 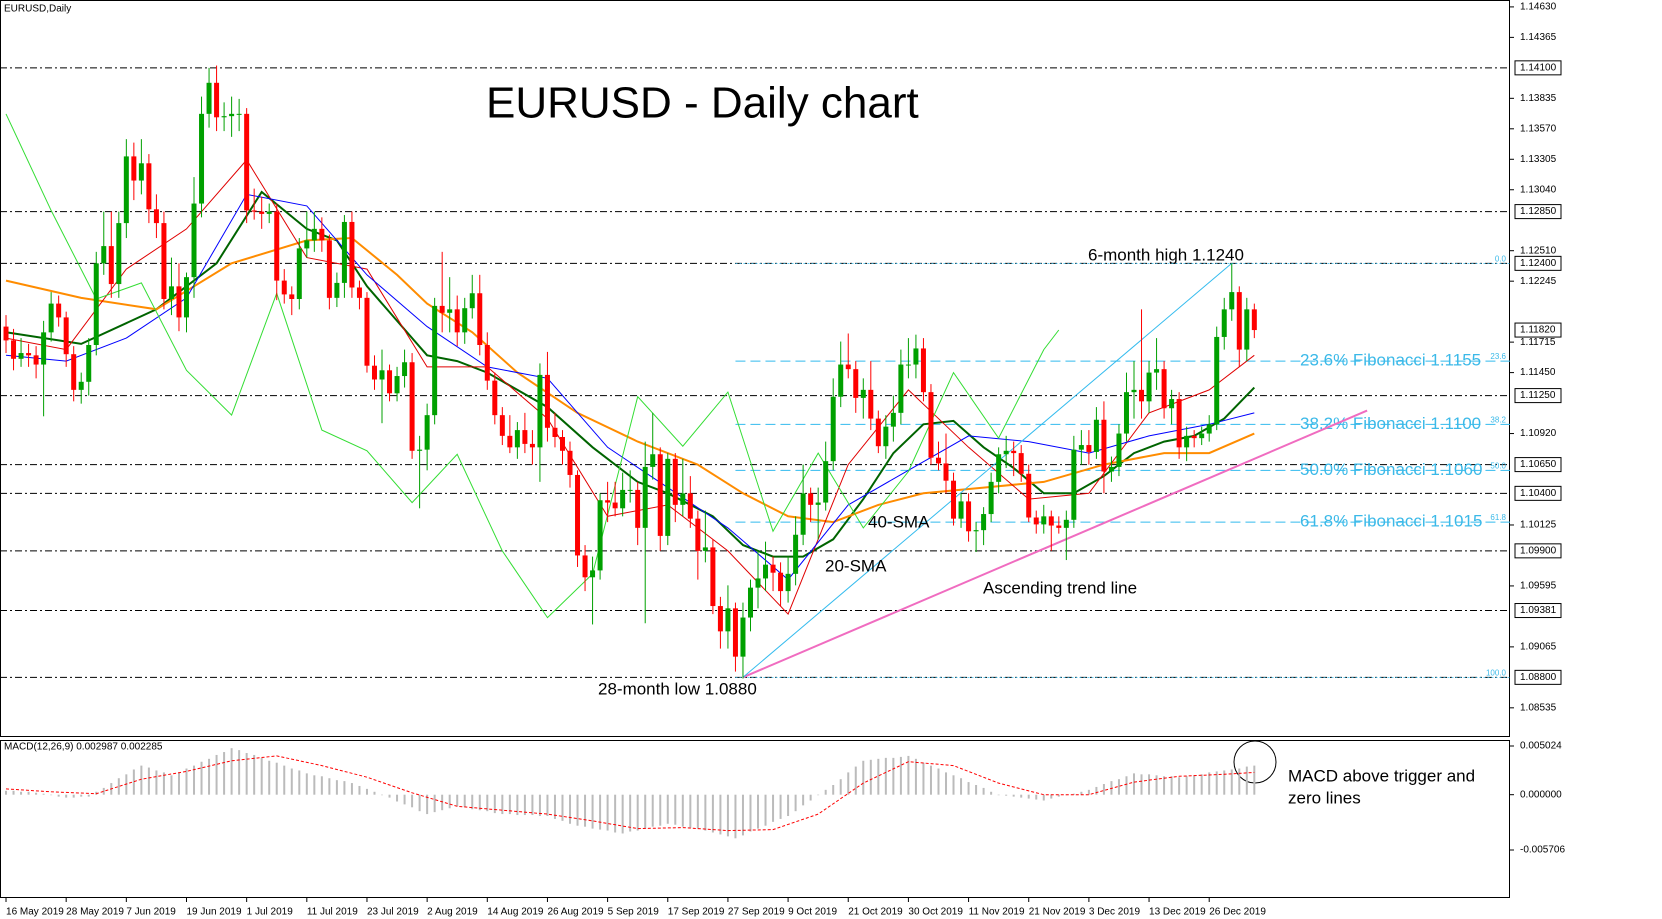 What do you see at coordinates (1324, 797) in the screenshot?
I see `macd-note: zero lines` at bounding box center [1324, 797].